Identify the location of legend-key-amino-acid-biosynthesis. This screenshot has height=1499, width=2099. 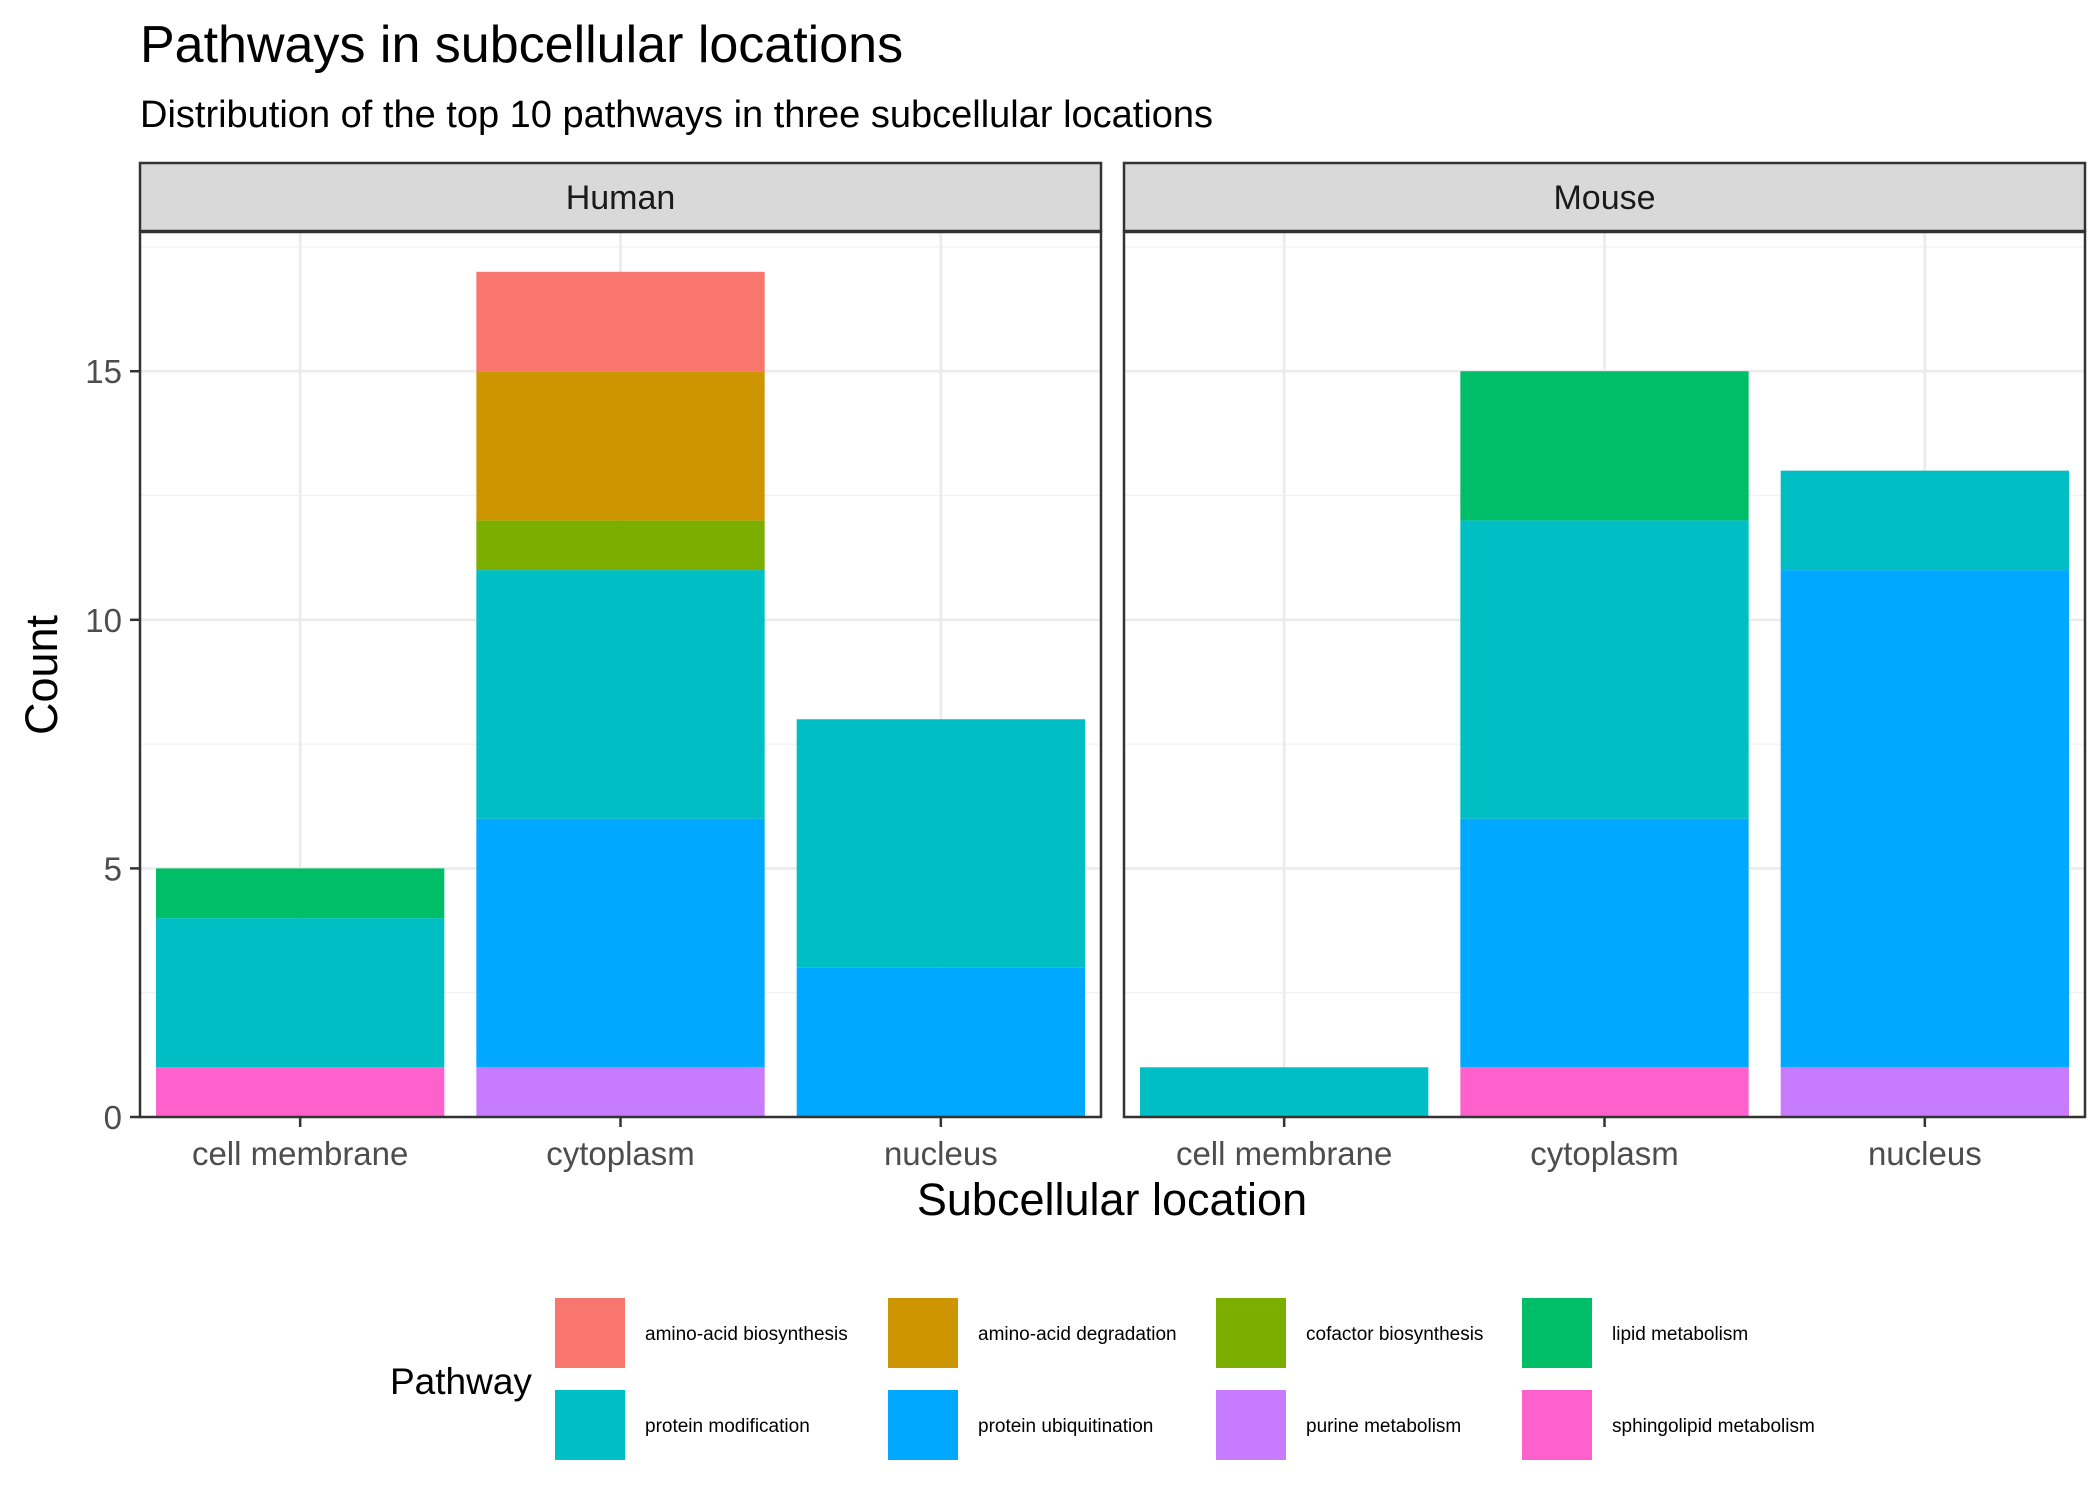
(590, 1333).